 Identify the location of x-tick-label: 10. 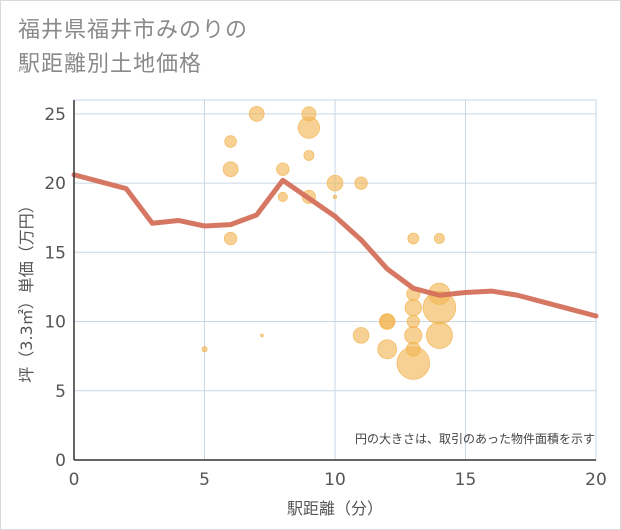
(335, 480).